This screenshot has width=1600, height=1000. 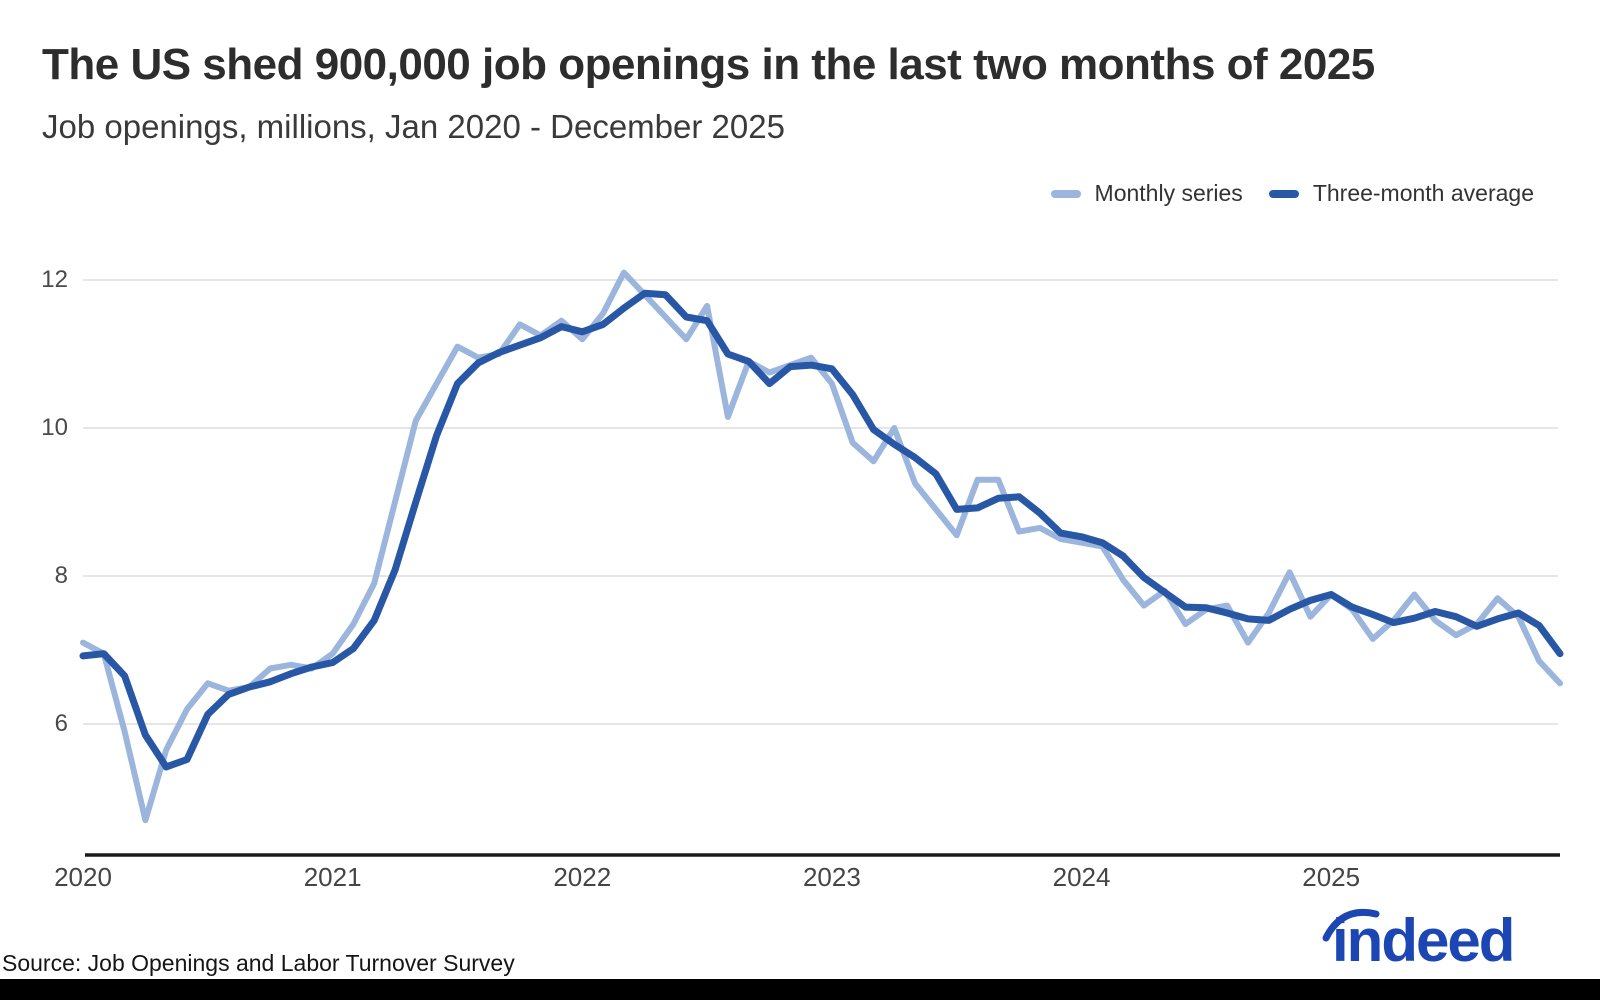 I want to click on three-month-average-swatch-icon, so click(x=1283, y=193).